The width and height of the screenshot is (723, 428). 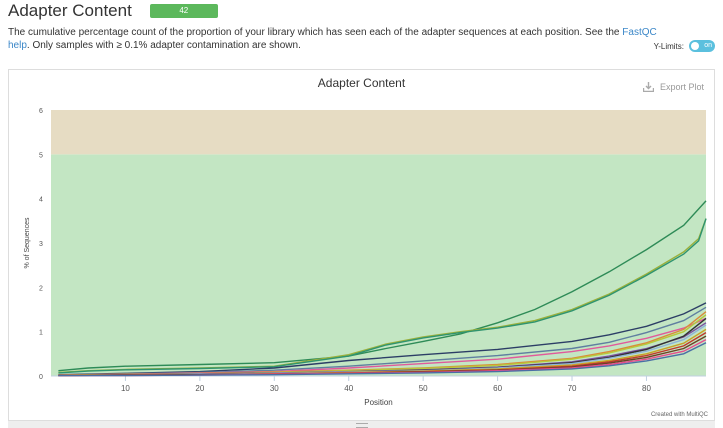 What do you see at coordinates (497, 388) in the screenshot?
I see `x-tick-label: 60` at bounding box center [497, 388].